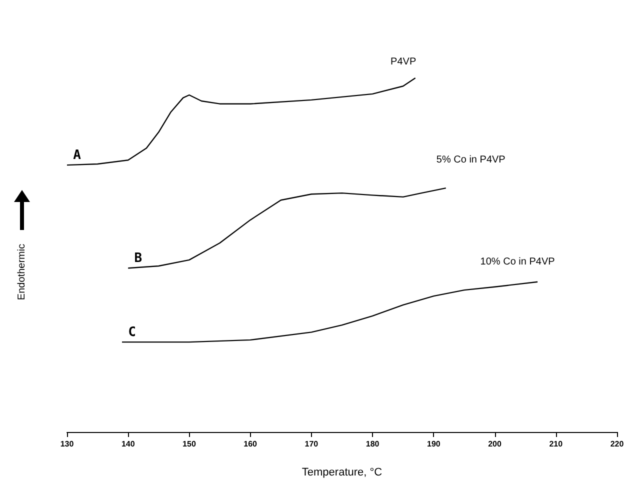 The height and width of the screenshot is (489, 627). Describe the element at coordinates (77, 156) in the screenshot. I see `annotation: A` at that location.